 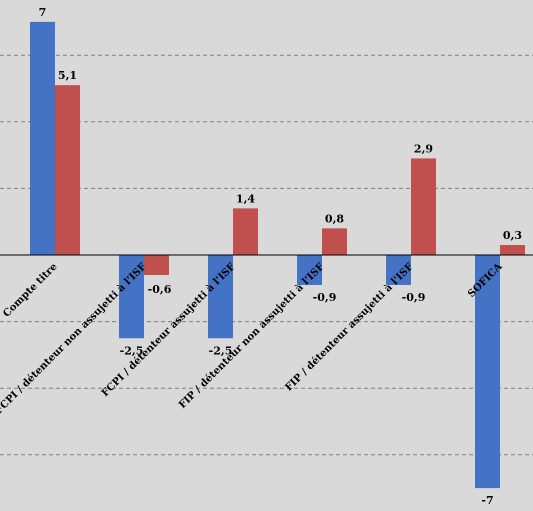 I want to click on data-label: -0,6, so click(x=160, y=289).